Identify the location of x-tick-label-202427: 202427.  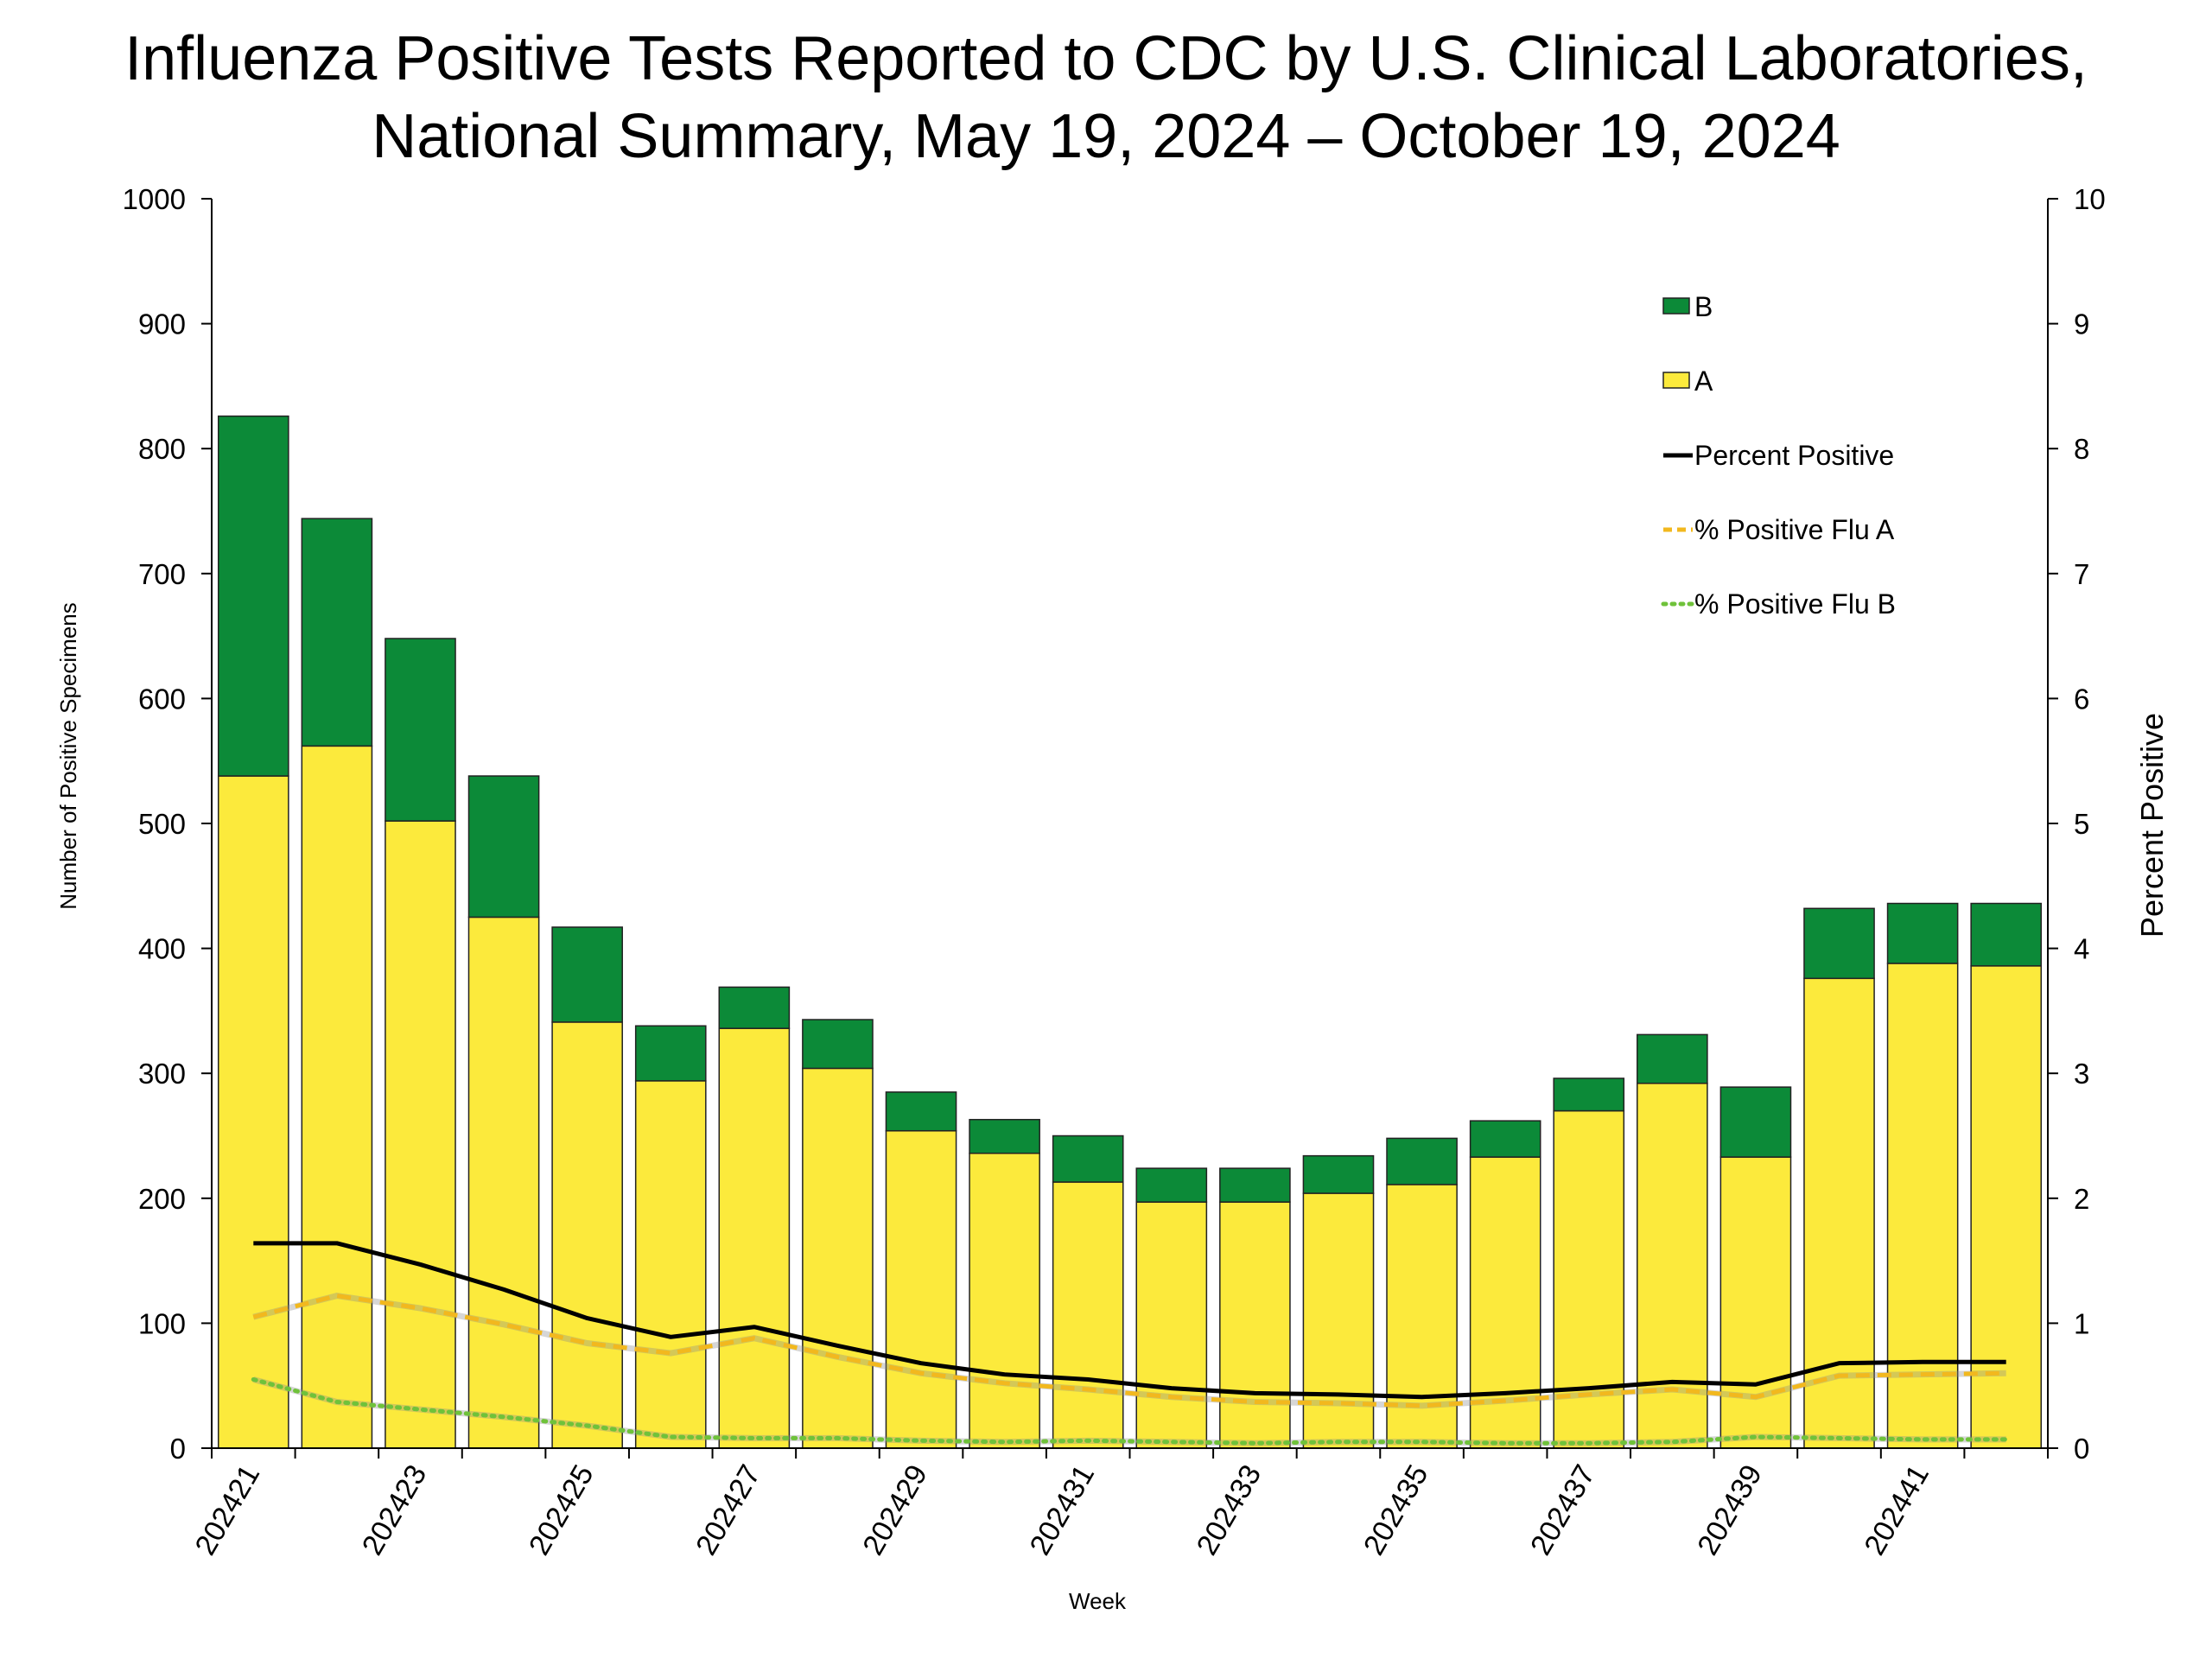
(728, 1509).